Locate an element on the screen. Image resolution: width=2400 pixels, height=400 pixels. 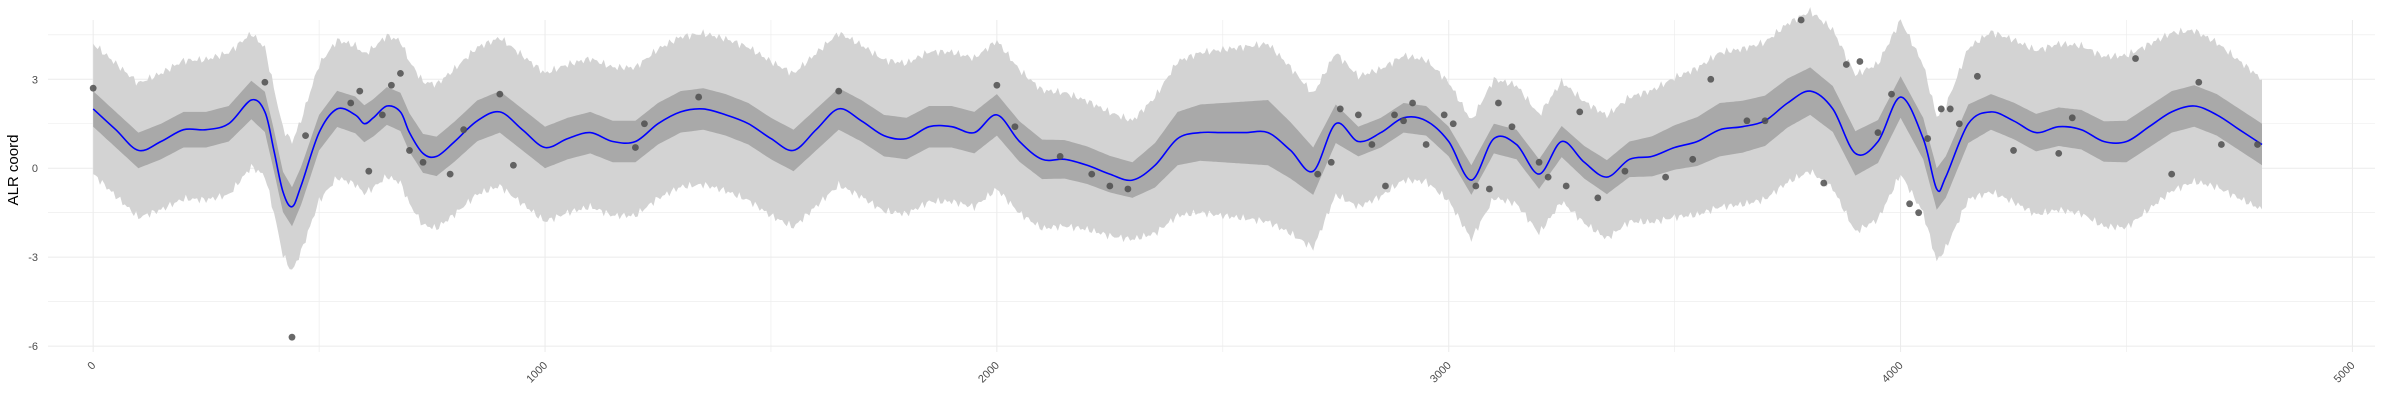
x-tick-label: 4000 is located at coordinates (1893, 373).